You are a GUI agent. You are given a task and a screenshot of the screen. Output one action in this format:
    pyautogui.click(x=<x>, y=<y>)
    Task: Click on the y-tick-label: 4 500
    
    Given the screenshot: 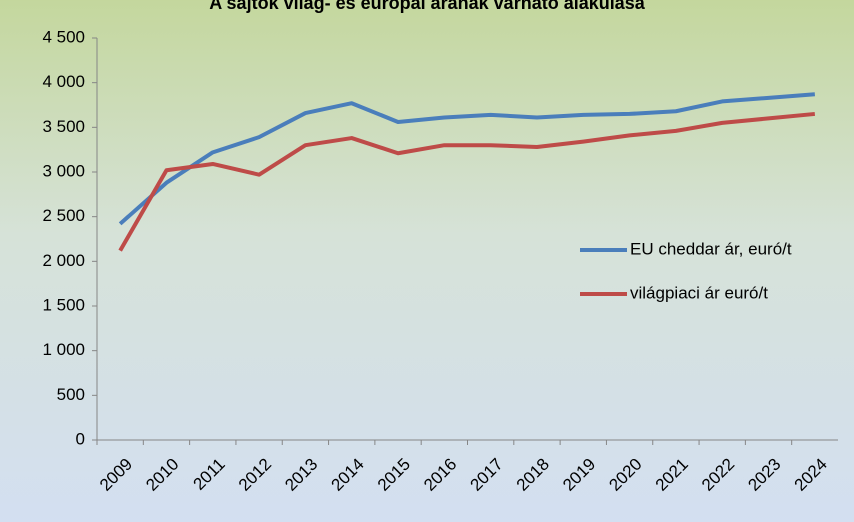 What is the action you would take?
    pyautogui.click(x=63, y=36)
    